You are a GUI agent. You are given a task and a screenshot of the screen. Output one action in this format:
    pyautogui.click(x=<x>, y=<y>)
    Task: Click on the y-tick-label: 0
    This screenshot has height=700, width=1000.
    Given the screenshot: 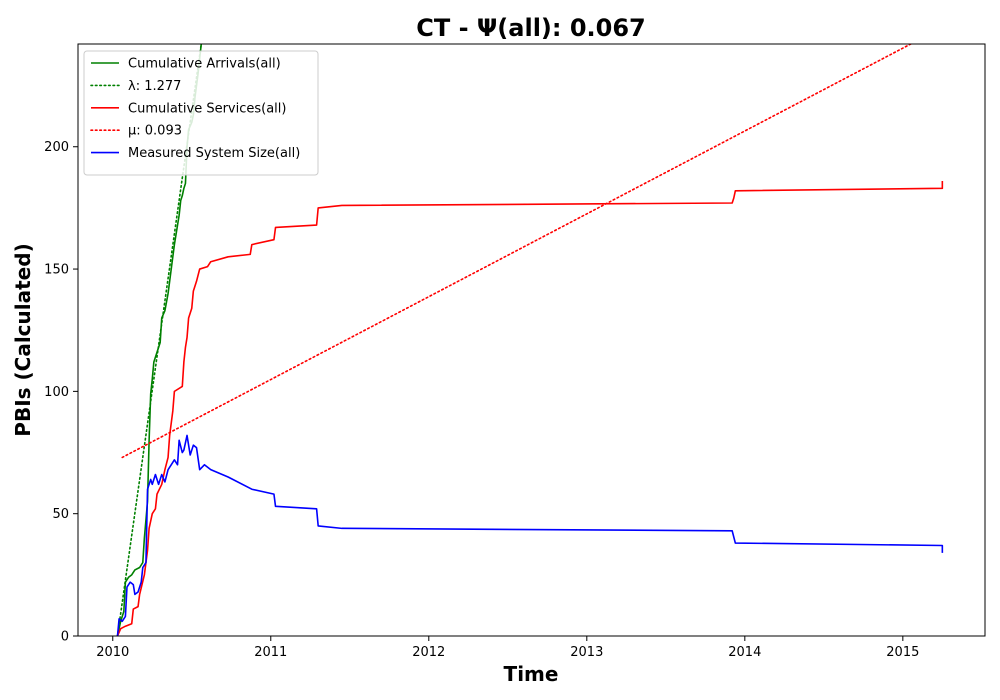 What is the action you would take?
    pyautogui.click(x=65, y=637)
    